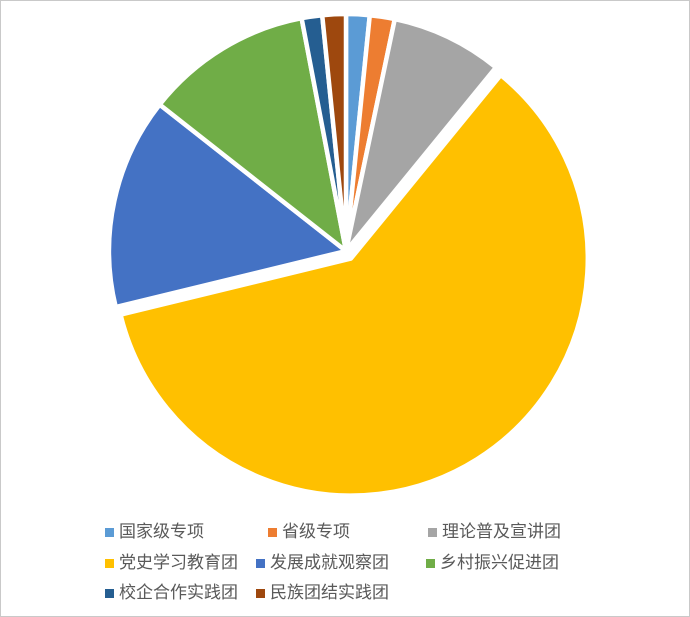 The height and width of the screenshot is (617, 690). Describe the element at coordinates (161, 532) in the screenshot. I see `legend-label: 国家级专项` at that location.